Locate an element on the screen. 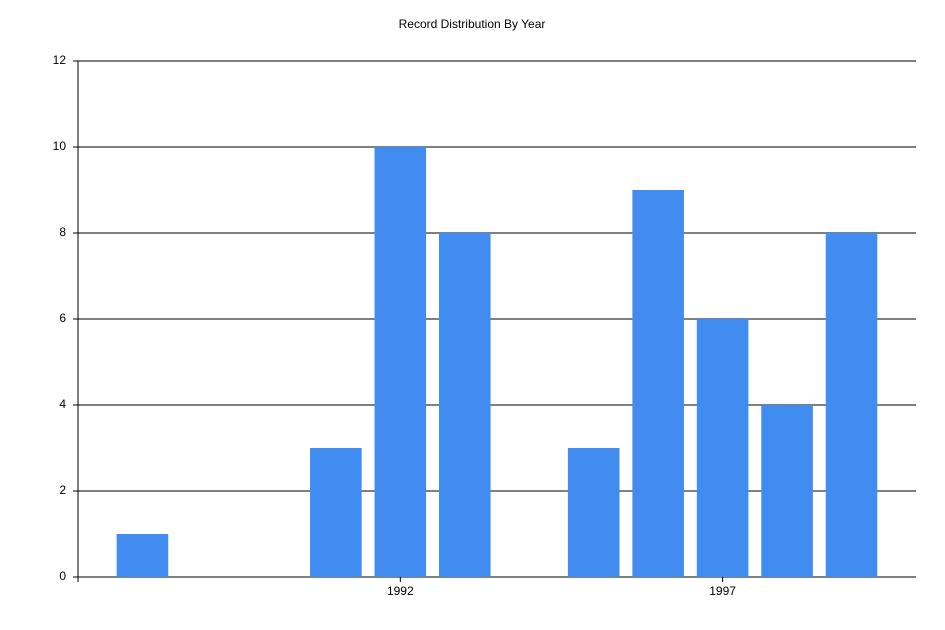 Image resolution: width=945 pixels, height=630 pixels. y-tick-label: 10 is located at coordinates (60, 146).